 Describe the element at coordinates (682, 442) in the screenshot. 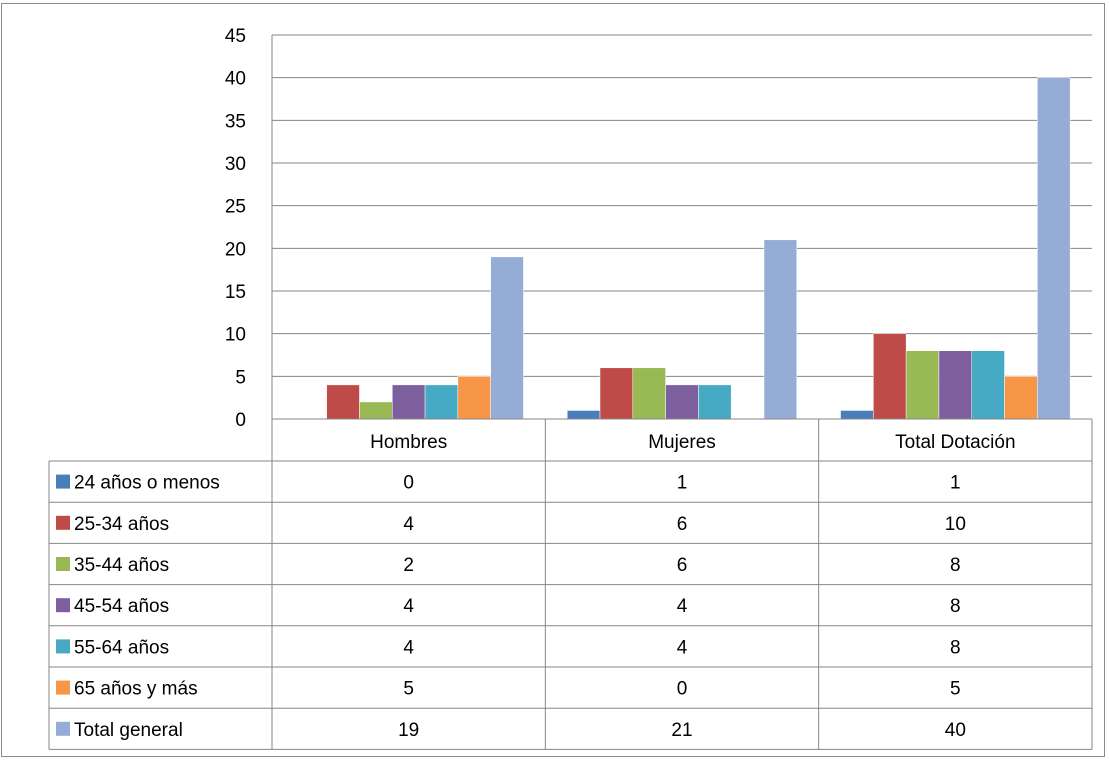

I see `category-label: Mujeres` at that location.